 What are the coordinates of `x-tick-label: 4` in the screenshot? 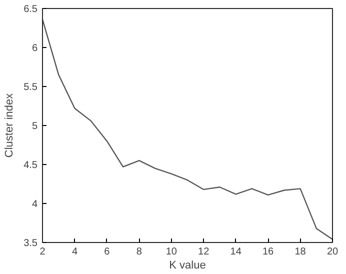 It's located at (75, 252).